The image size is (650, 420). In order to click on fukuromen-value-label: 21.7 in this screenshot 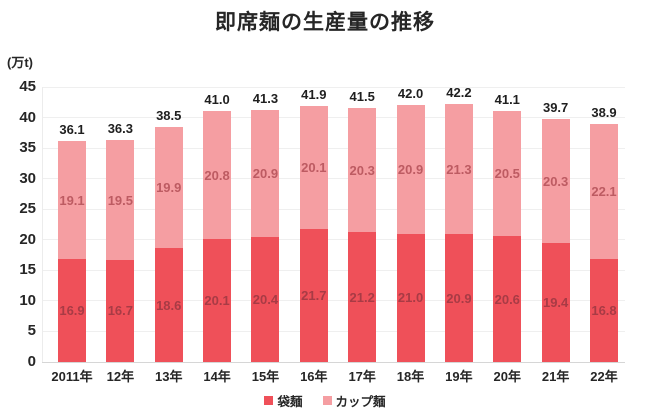, I will do `click(314, 296)`.